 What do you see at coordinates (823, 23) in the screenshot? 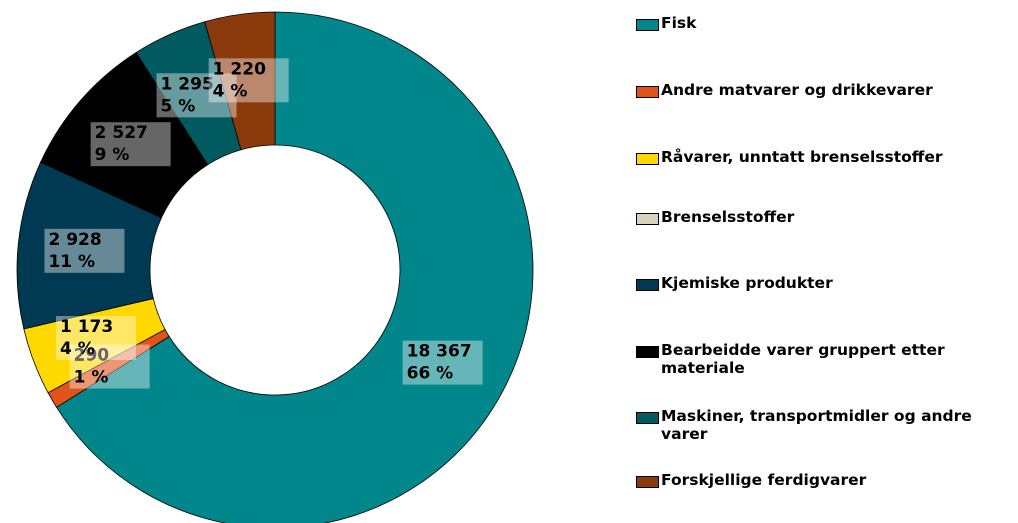
I see `legend-item: Fisk` at bounding box center [823, 23].